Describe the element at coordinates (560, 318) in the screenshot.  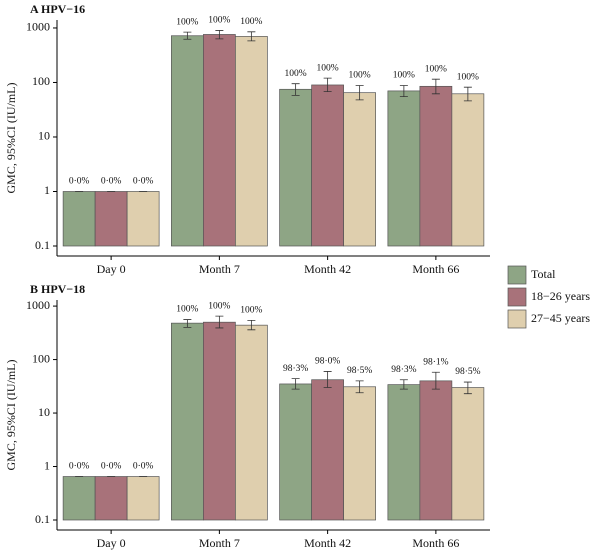
I see `legend-label: 27−45 years` at that location.